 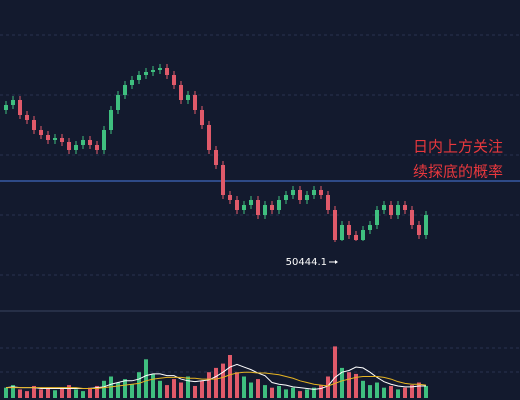 I want to click on low-price-label: 50444.1, so click(x=306, y=262).